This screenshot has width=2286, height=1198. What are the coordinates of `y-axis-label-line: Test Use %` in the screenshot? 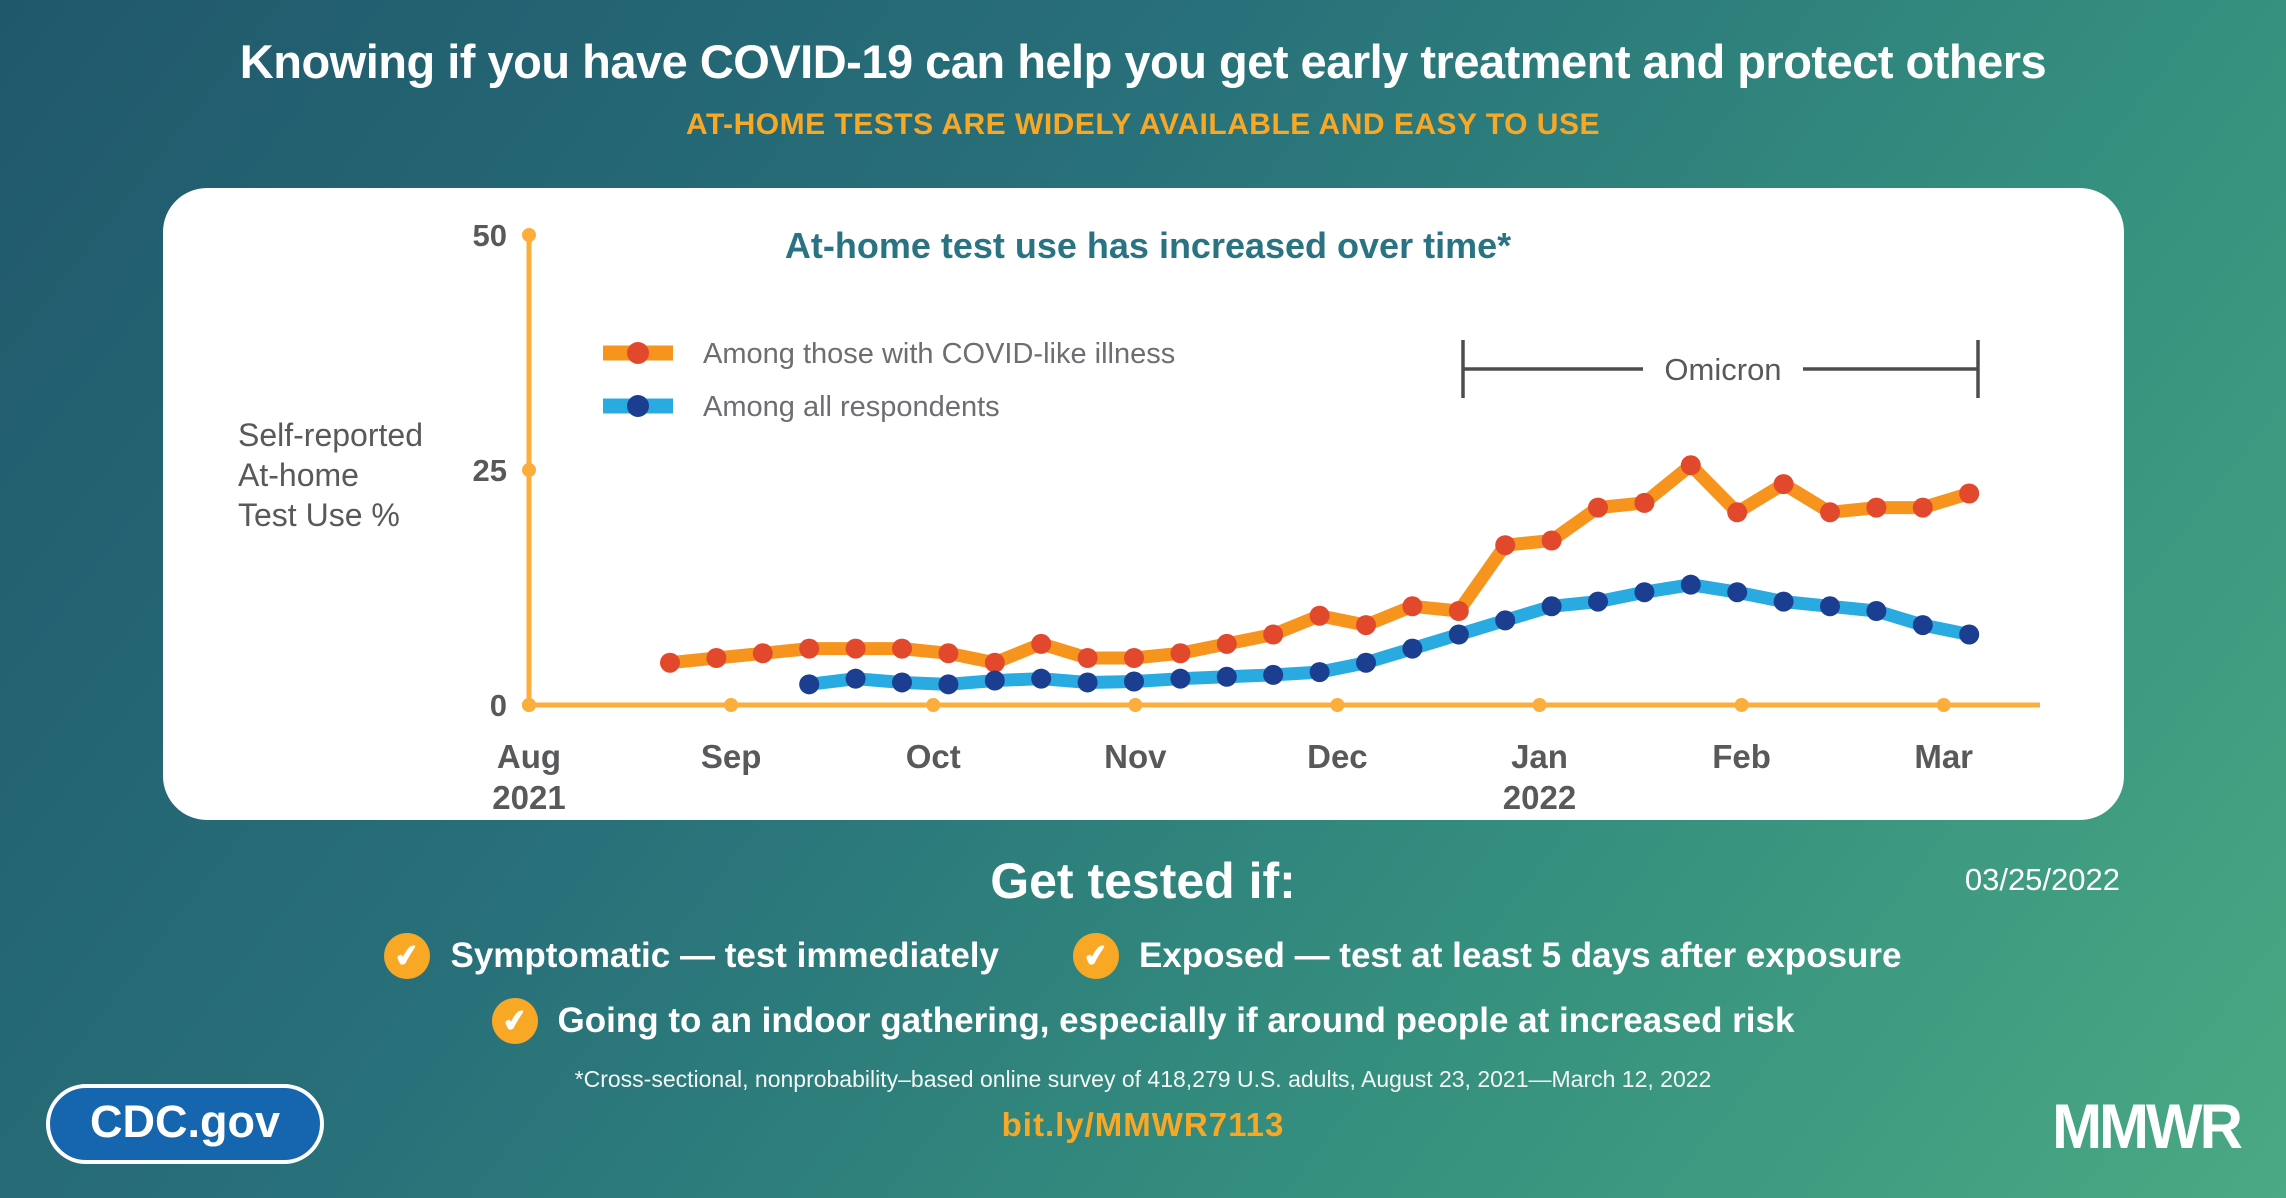 It's located at (319, 515).